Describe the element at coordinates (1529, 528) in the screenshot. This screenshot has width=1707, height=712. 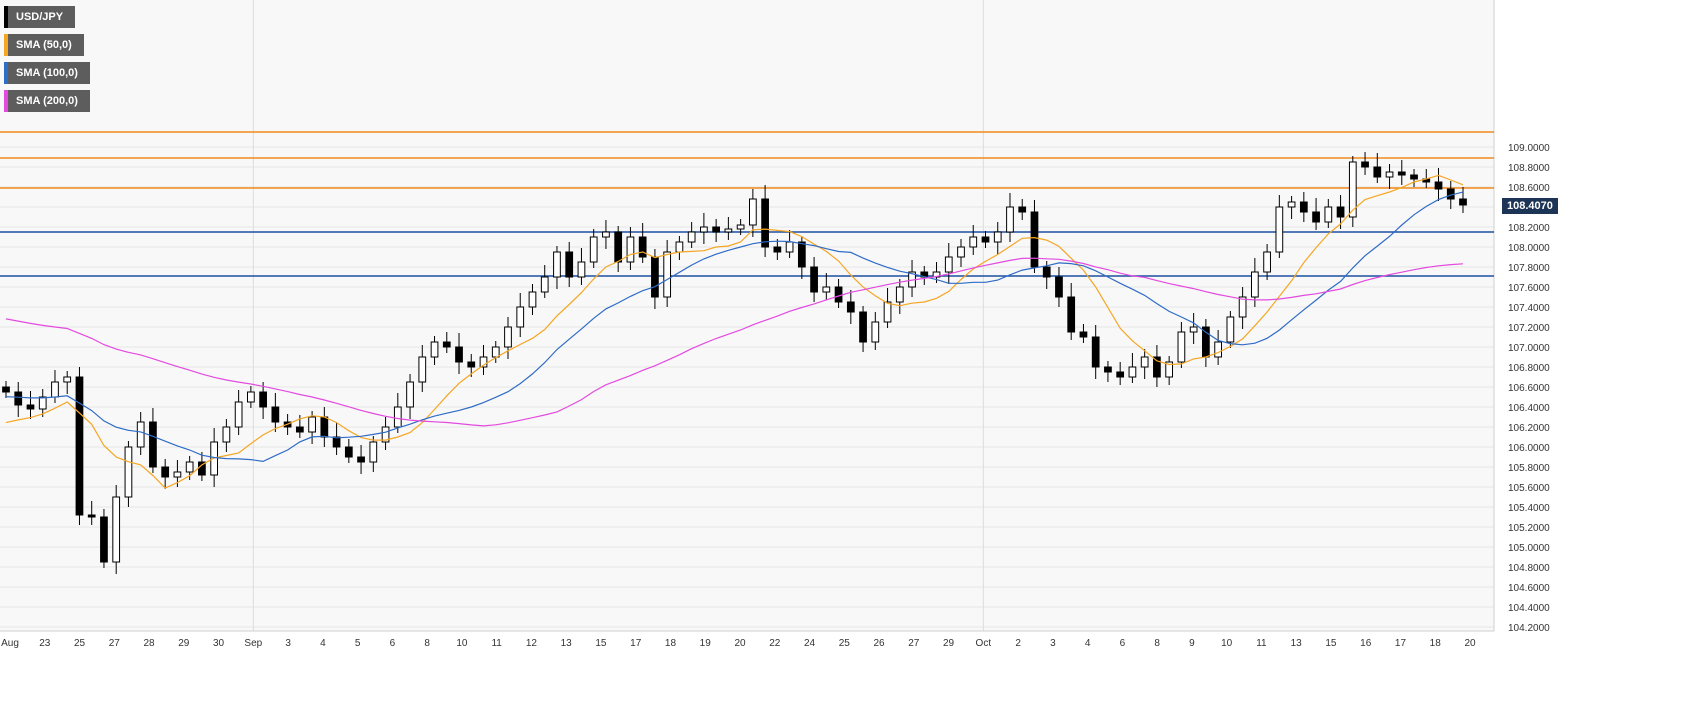
I see `y-tick-label: 105.2000` at that location.